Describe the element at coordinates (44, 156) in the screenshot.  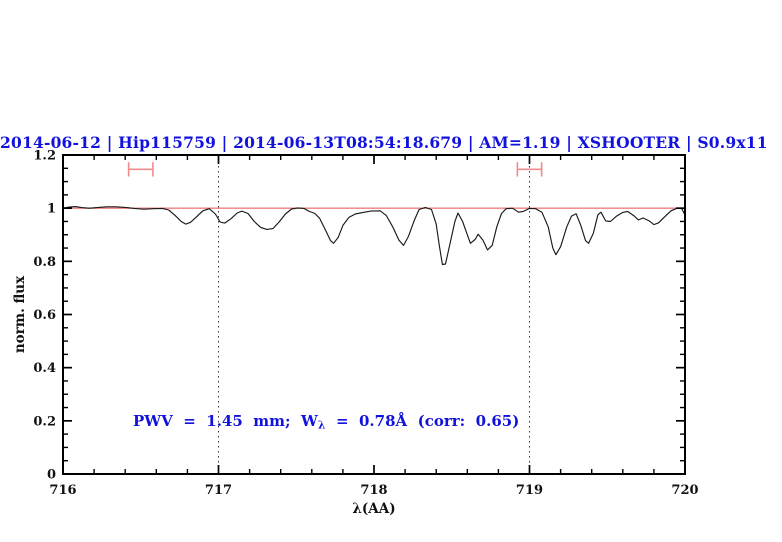
I see `y-tick-label: 1.2` at that location.